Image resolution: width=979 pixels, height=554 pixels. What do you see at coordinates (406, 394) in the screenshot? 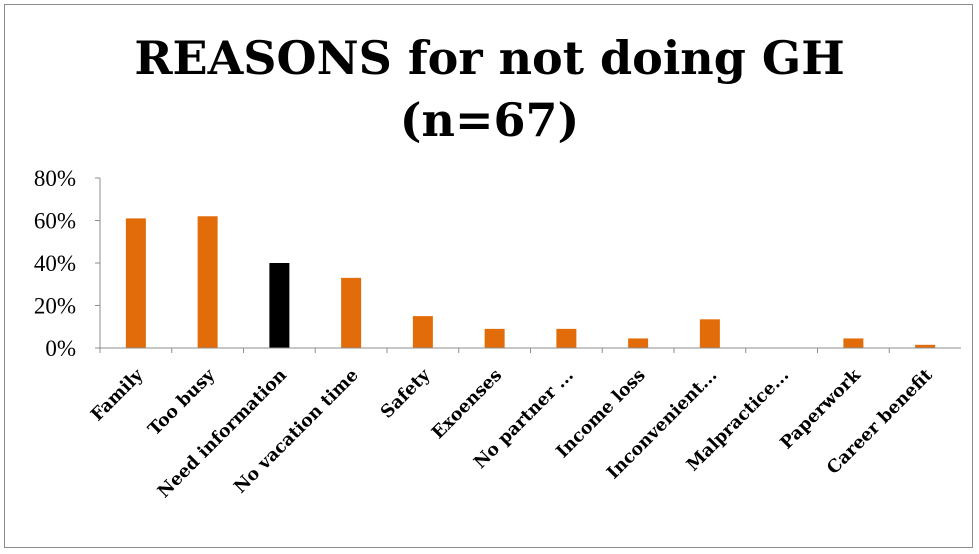
I see `x-tick-label: Safety` at bounding box center [406, 394].